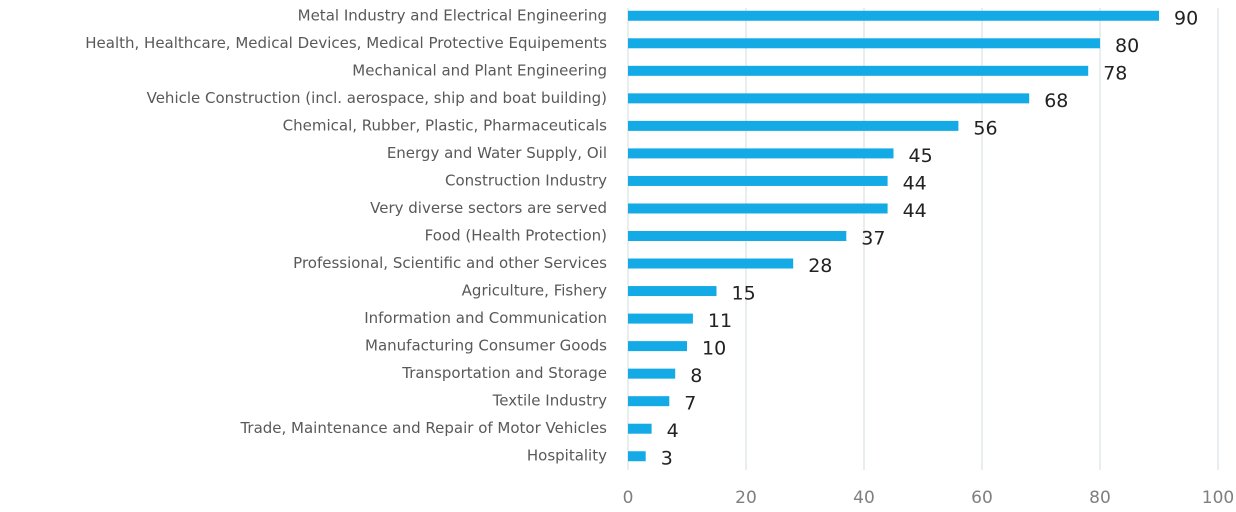 This screenshot has width=1236, height=512. What do you see at coordinates (746, 498) in the screenshot?
I see `x-tick-label: 20` at bounding box center [746, 498].